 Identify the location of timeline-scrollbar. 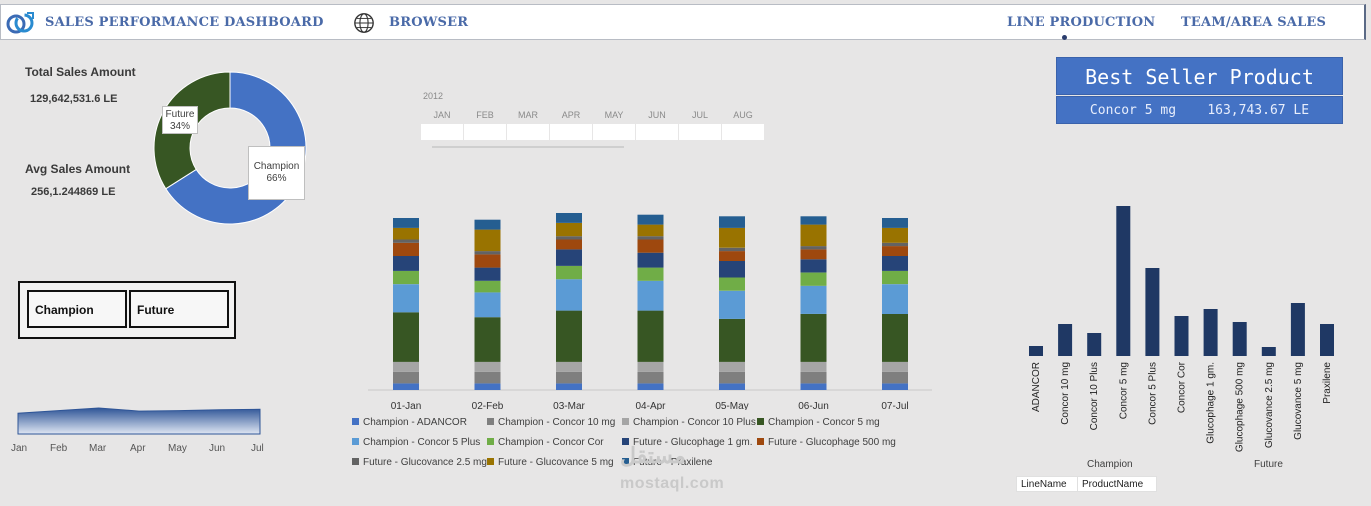
(528, 147).